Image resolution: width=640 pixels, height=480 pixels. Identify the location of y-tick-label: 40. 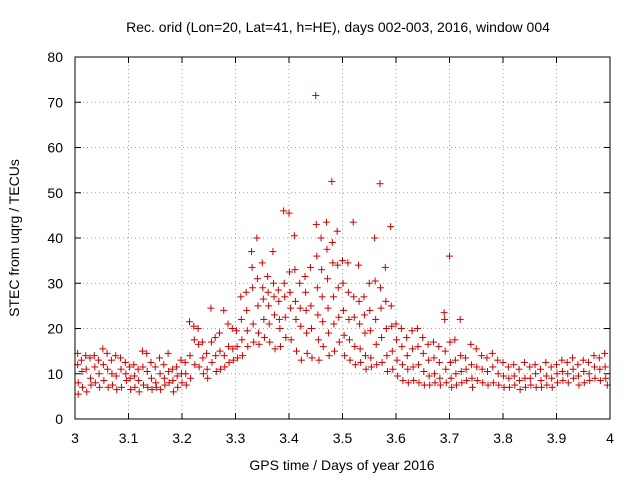
(55, 238).